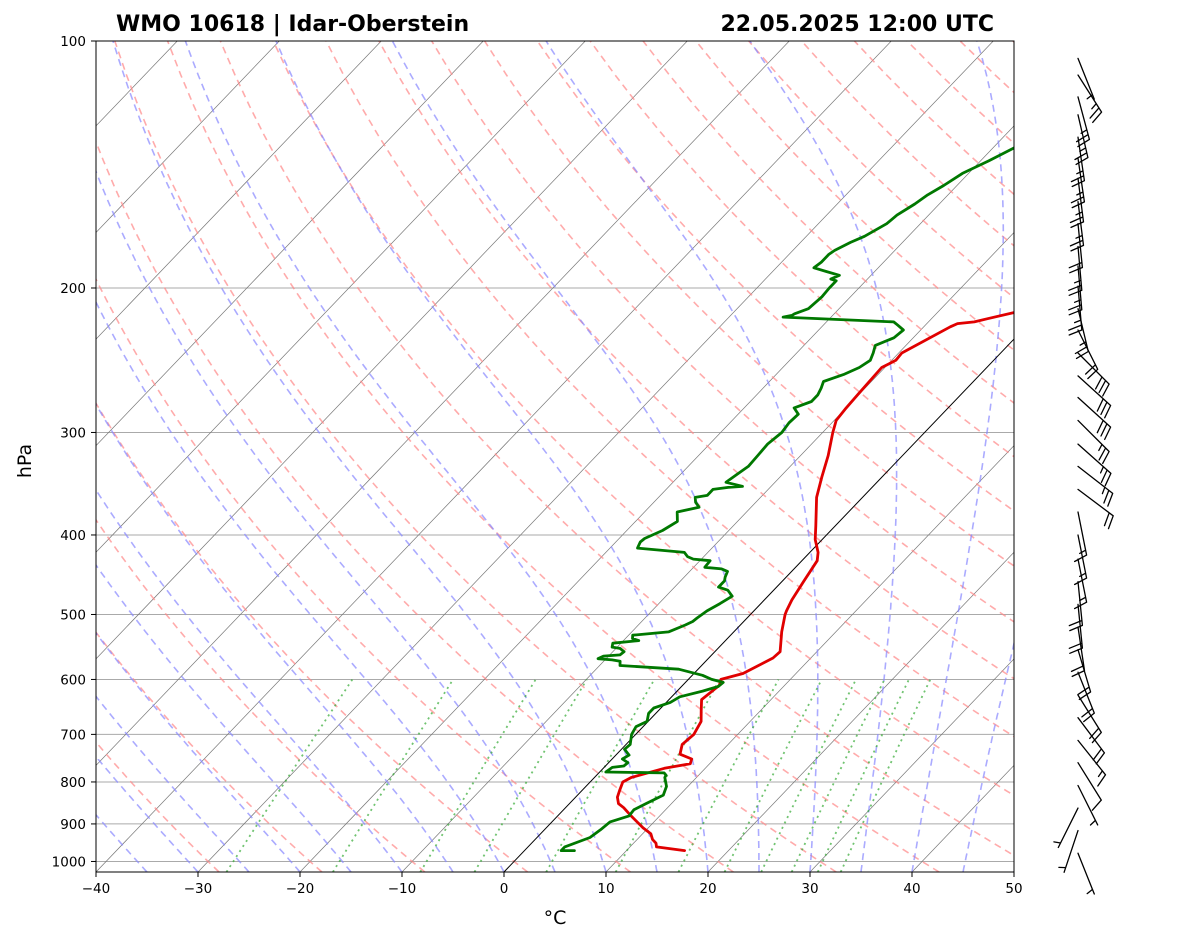  I want to click on x-tick-label: 10, so click(605, 889).